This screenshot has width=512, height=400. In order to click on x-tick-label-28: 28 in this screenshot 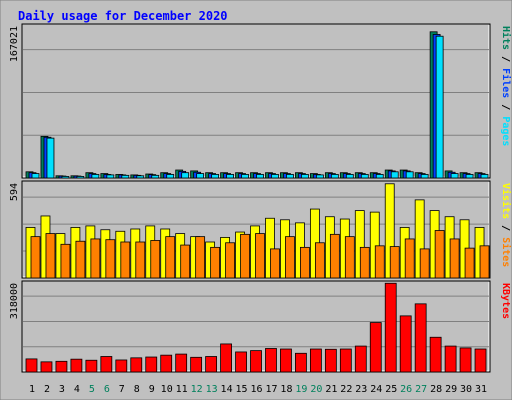, I will do `click(436, 389)`.